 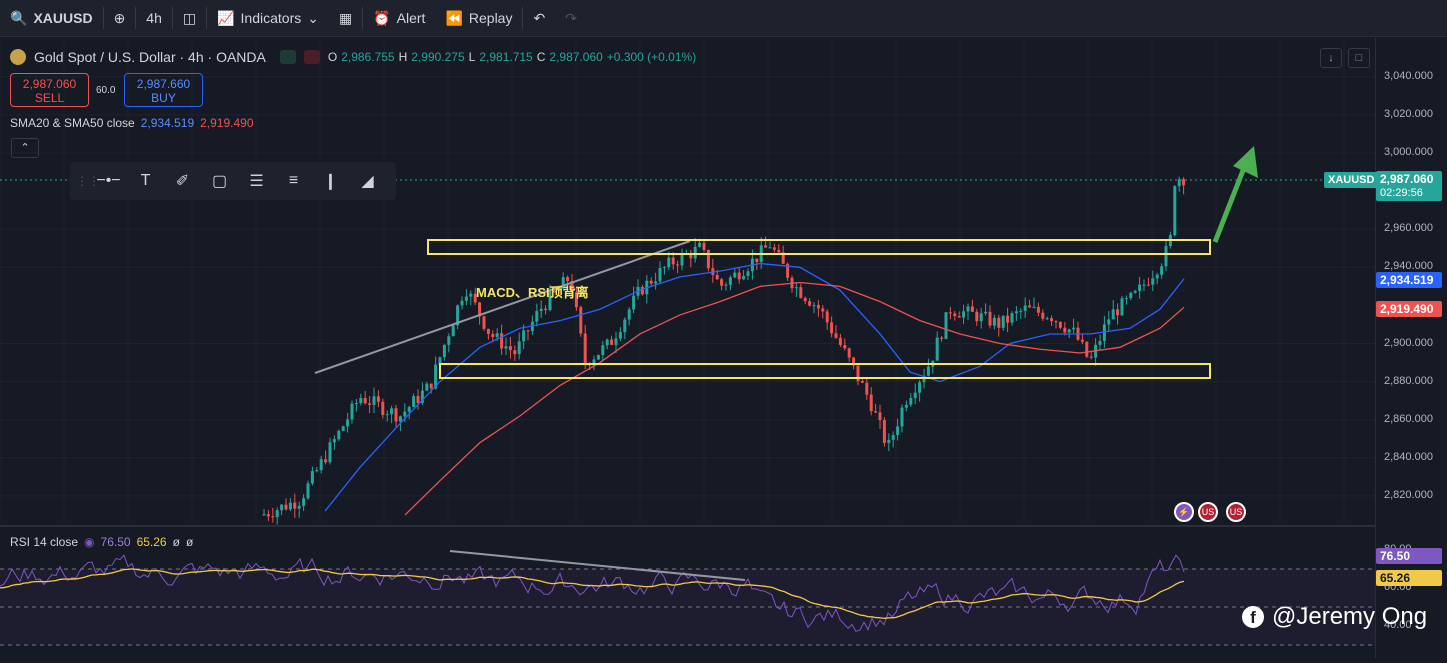 What do you see at coordinates (1253, 617) in the screenshot?
I see `facebook-icon: f` at bounding box center [1253, 617].